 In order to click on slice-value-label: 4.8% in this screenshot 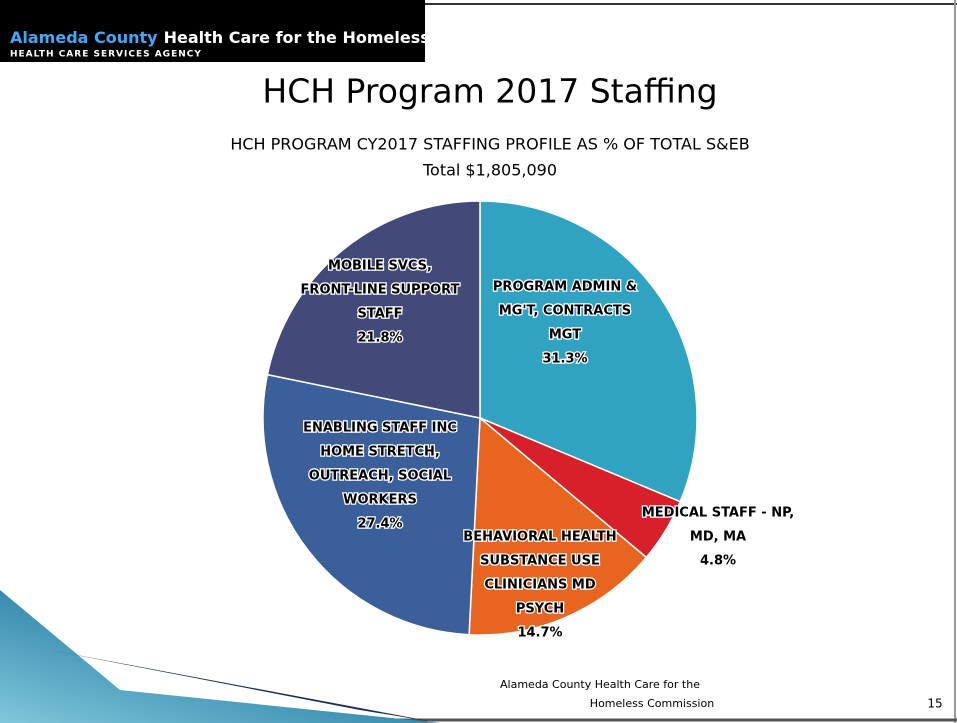, I will do `click(718, 561)`.